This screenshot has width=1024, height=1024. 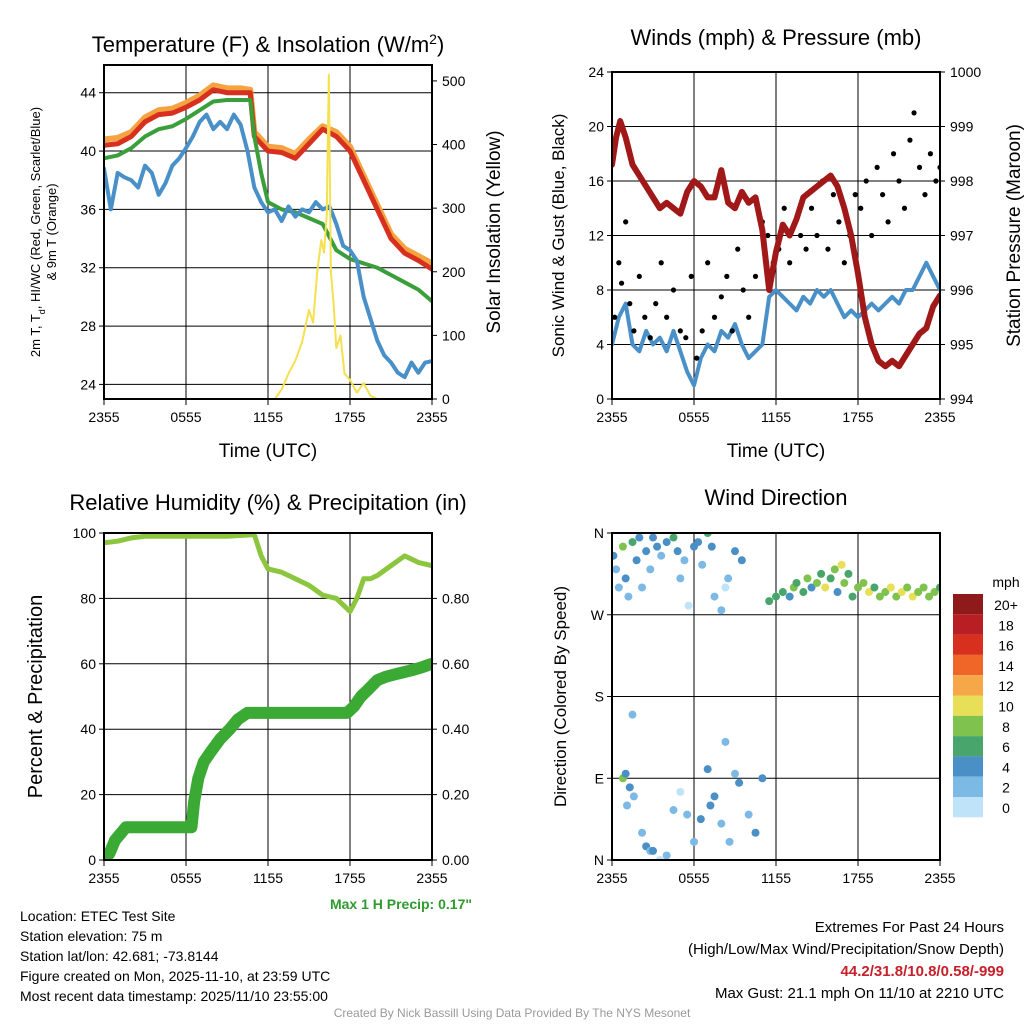 What do you see at coordinates (909, 927) in the screenshot?
I see `extremes-title: Extremes For Past 24 Hours` at bounding box center [909, 927].